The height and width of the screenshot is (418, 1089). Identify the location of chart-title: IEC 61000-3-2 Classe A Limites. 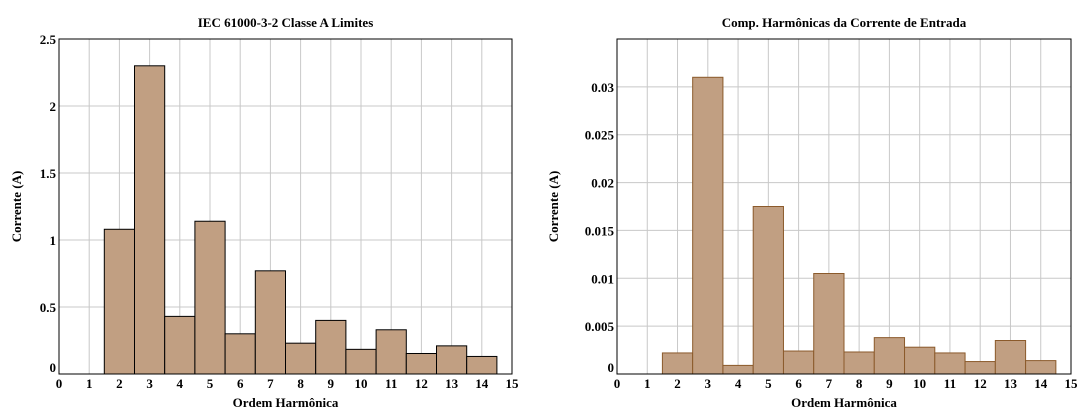
(286, 22).